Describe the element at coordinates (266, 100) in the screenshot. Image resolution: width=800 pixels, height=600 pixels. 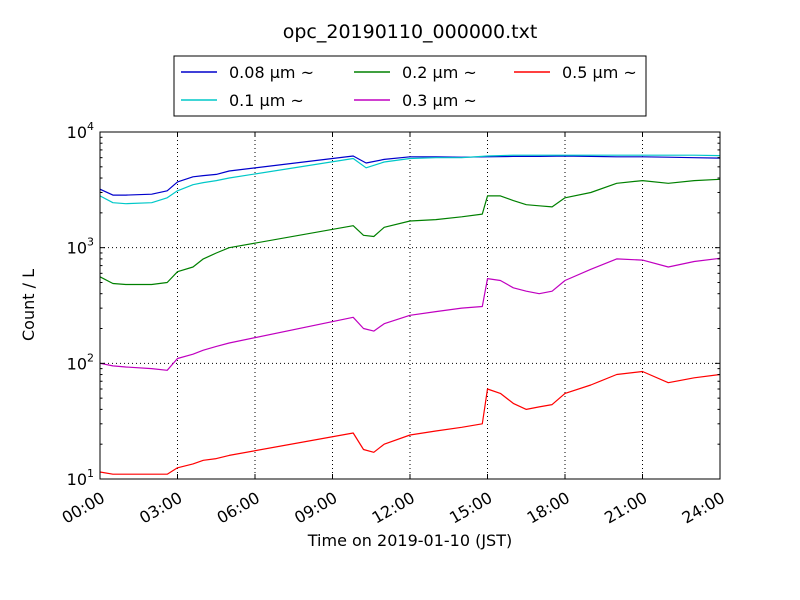
I see `legend-label: 0.1 μm ~` at that location.